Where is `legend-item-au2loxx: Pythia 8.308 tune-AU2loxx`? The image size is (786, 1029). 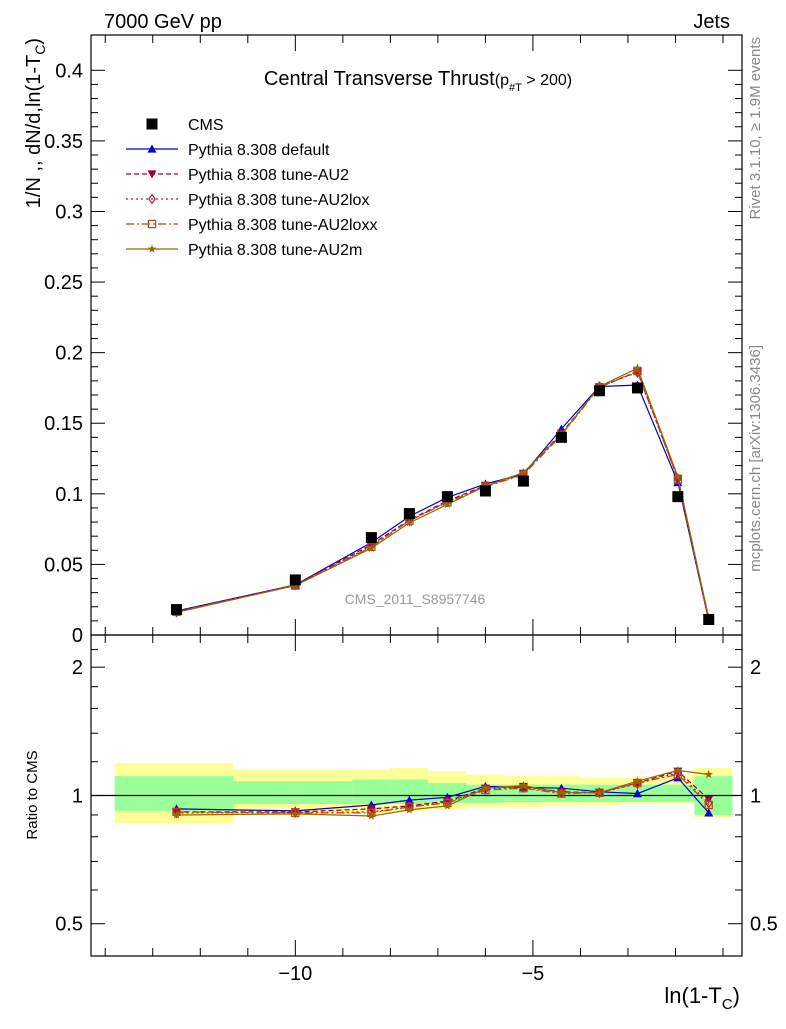
legend-item-au2loxx: Pythia 8.308 tune-AU2loxx is located at coordinates (251, 225).